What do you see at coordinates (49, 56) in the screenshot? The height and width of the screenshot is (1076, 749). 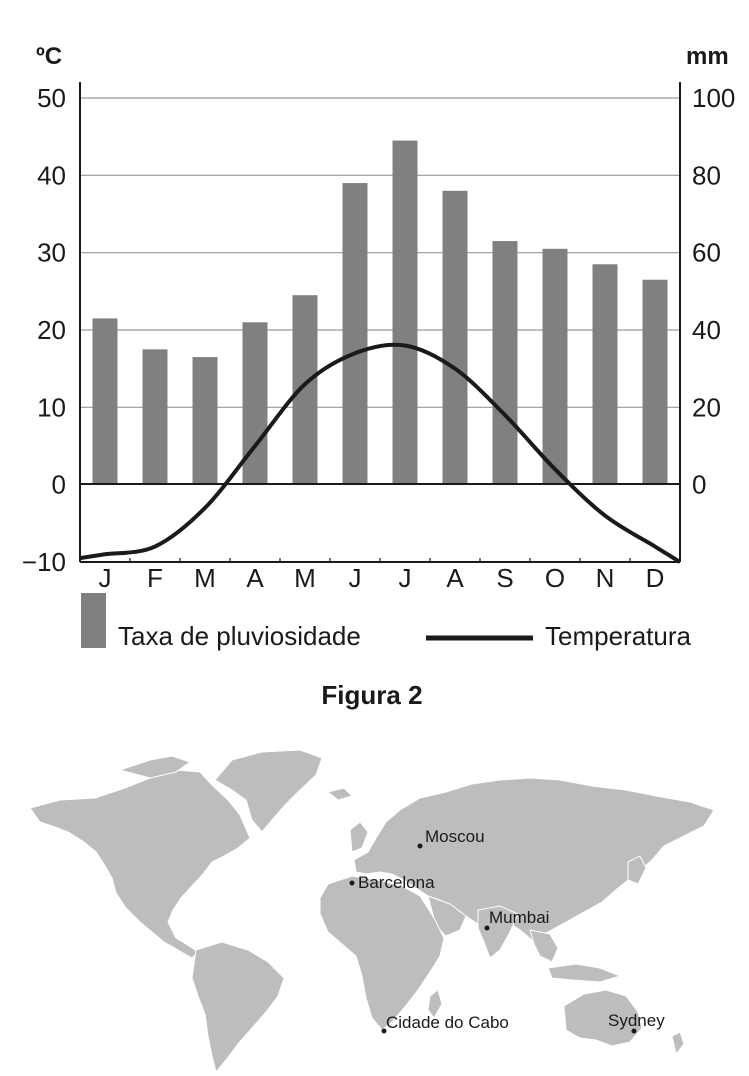 I see `left-axis-unit: ºC` at bounding box center [49, 56].